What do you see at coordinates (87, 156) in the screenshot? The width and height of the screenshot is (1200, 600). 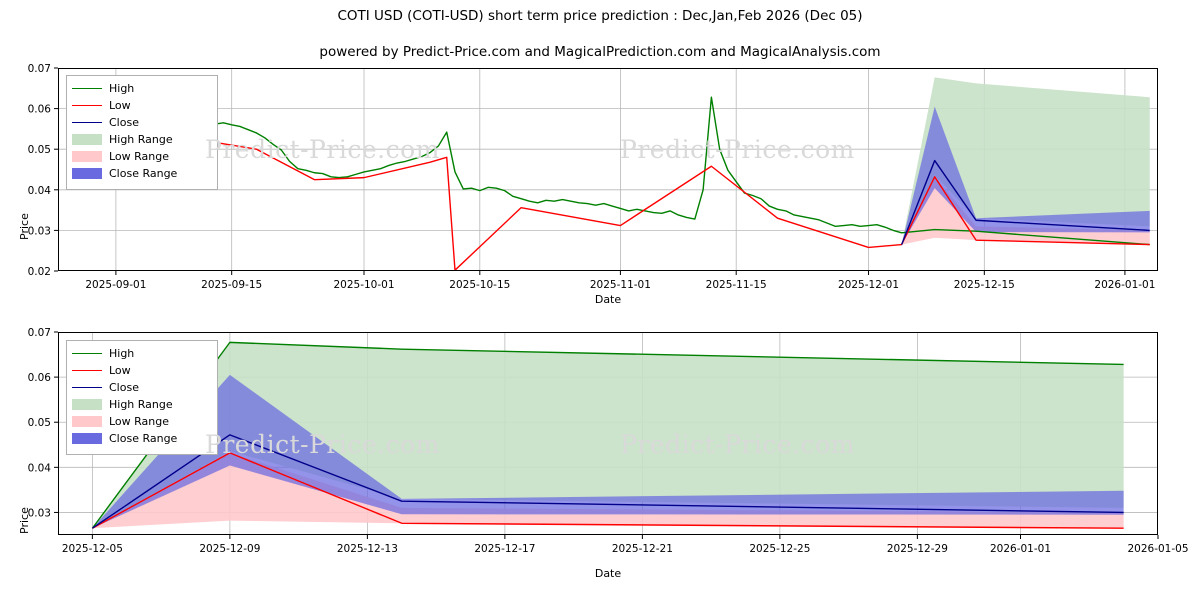 I see `legend-swatch-low-range` at bounding box center [87, 156].